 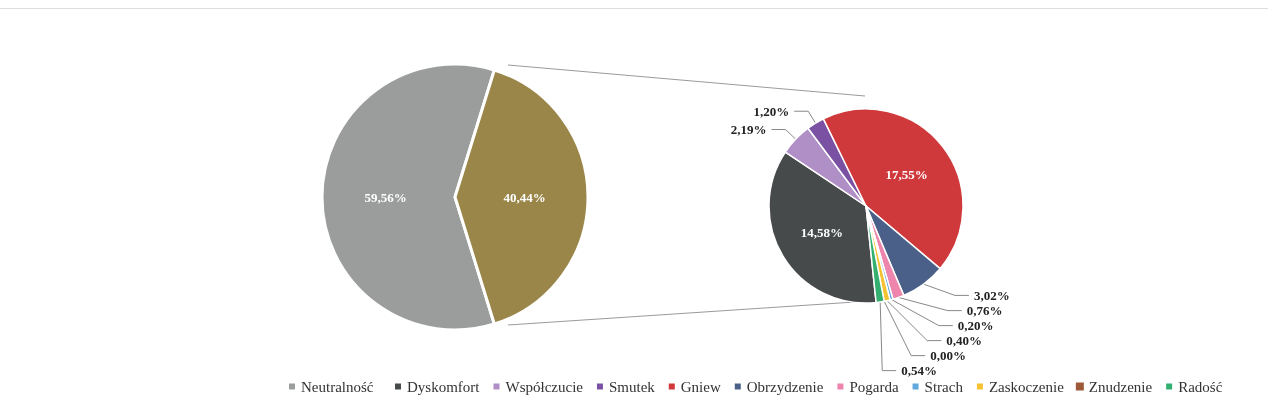 What do you see at coordinates (975, 326) in the screenshot?
I see `data-label: 0,20%` at bounding box center [975, 326].